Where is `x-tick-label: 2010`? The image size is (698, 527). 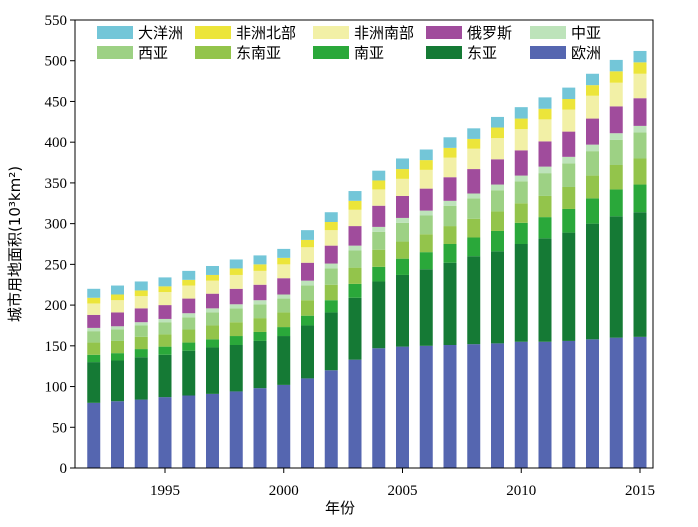
x-tick-label: 2010 is located at coordinates (521, 491).